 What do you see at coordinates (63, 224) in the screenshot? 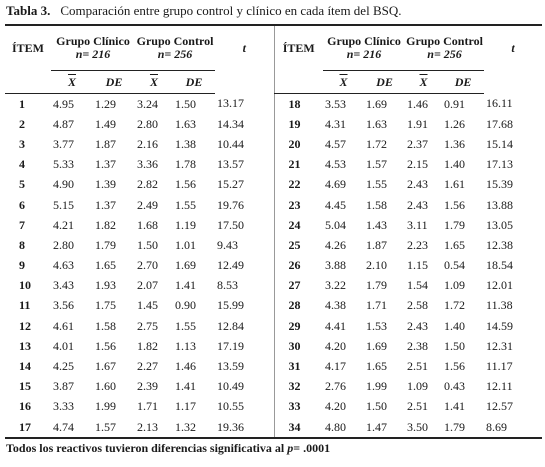
I see `cell-c-mean: 4.21` at bounding box center [63, 224].